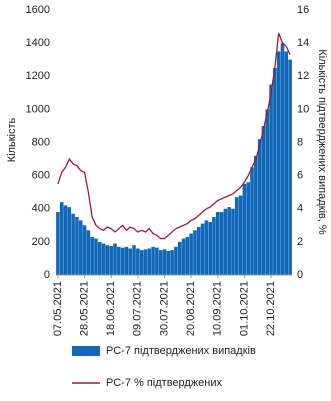 The image size is (331, 401). I want to click on legend-label: РС-7 підтверджених випадків, so click(181, 351).